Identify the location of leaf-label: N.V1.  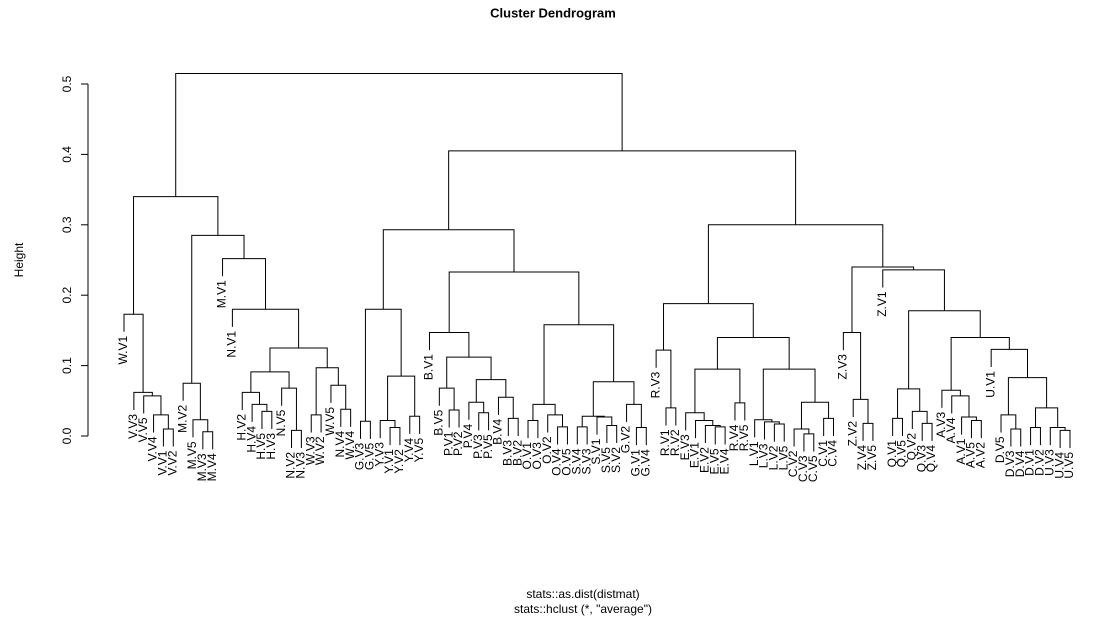
(232, 344).